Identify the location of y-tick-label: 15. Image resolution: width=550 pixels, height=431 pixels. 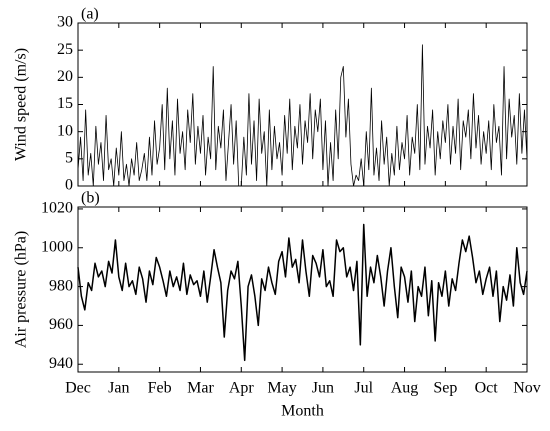
(65, 103).